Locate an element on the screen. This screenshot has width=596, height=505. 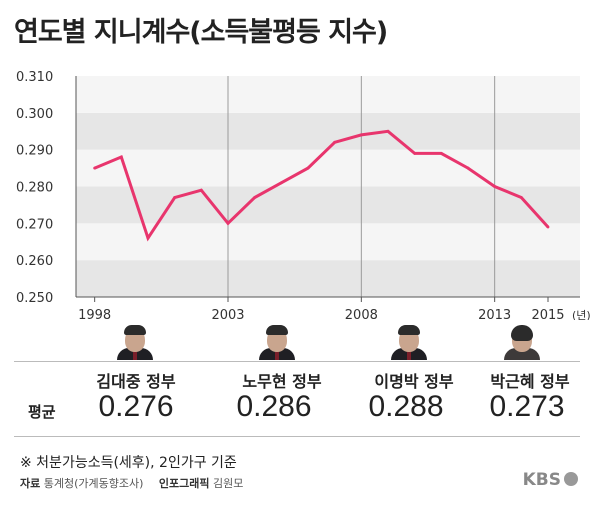
table-bottom-rule is located at coordinates (297, 436).